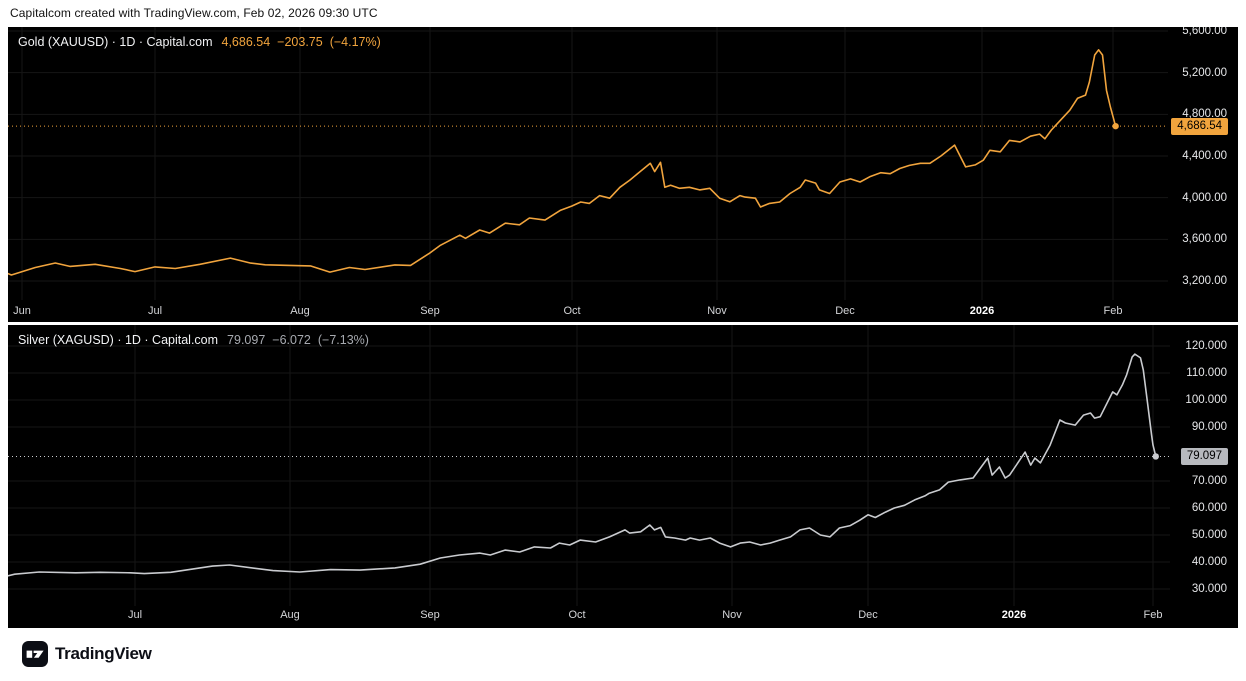 The image size is (1246, 681). I want to click on silver-legend-values: 79.097 −6.072 (−7.13%), so click(298, 340).